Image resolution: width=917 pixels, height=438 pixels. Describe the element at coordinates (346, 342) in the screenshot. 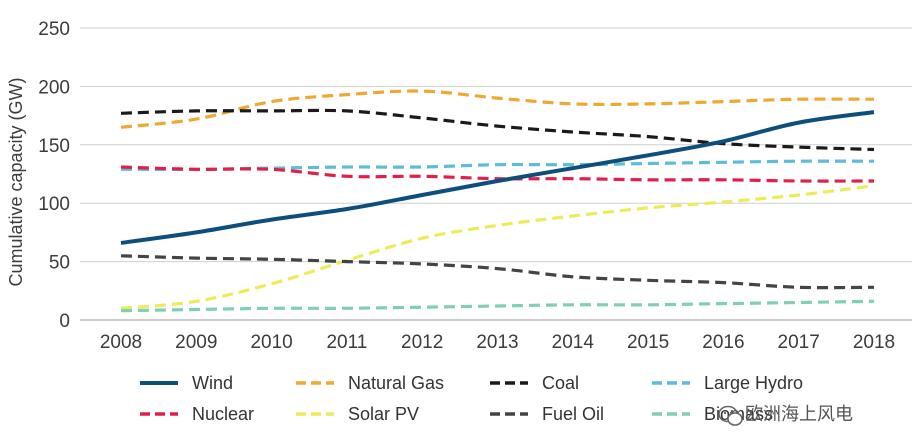

I see `x-tick-label: 2011` at that location.